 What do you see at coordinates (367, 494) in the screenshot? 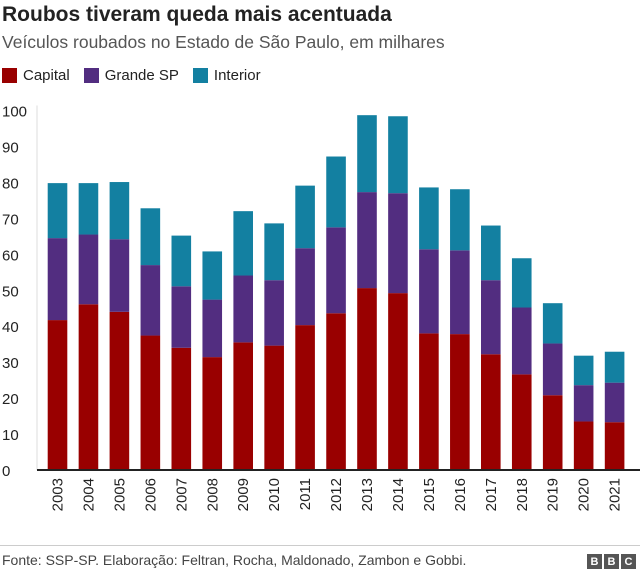
I see `x-tick-label: 2013` at bounding box center [367, 494].